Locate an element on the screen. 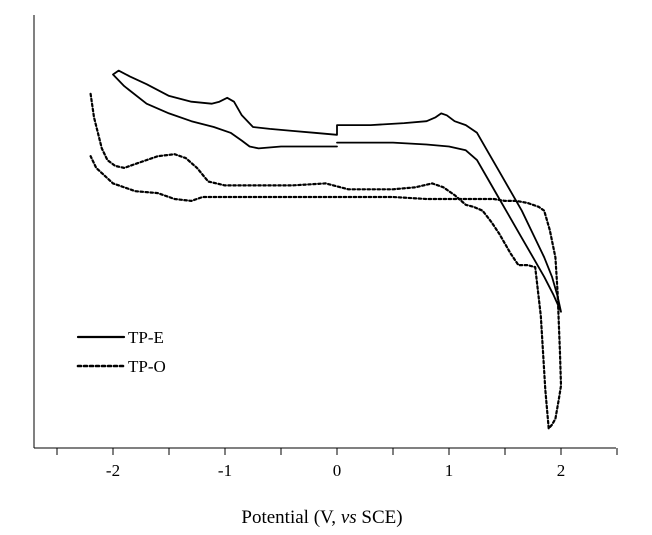 This screenshot has width=652, height=535. x-tick-label: 0 is located at coordinates (337, 470).